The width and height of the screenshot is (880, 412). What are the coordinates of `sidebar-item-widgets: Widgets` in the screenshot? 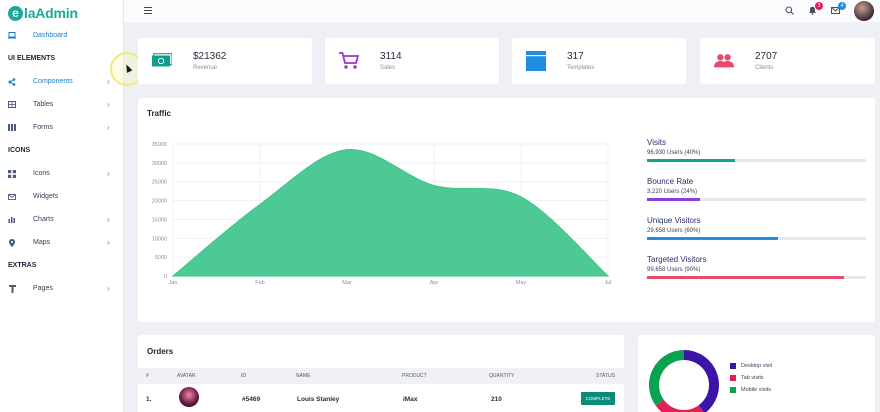 It's located at (61, 196).